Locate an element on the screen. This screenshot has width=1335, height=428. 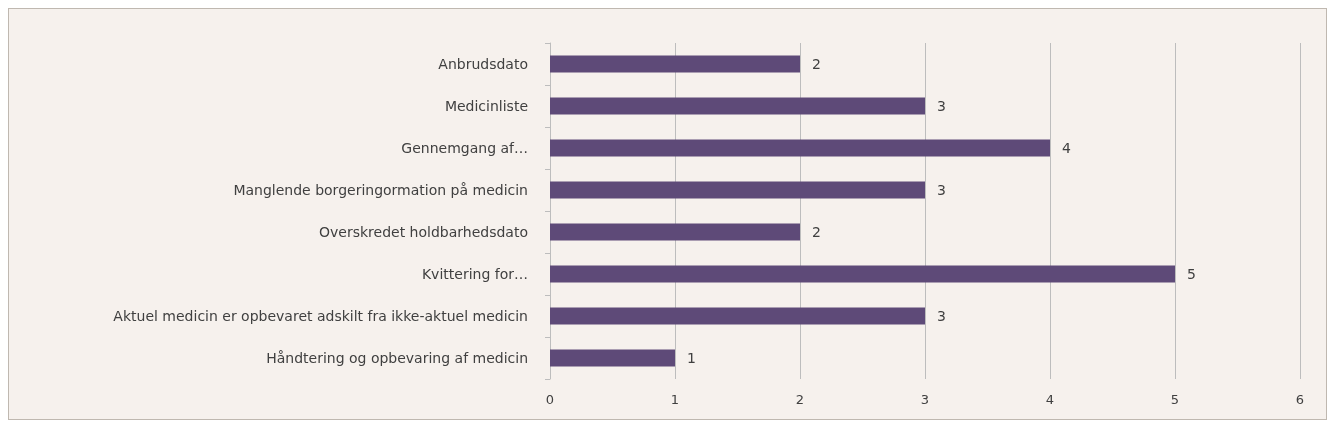
data-label: 1 is located at coordinates (691, 358).